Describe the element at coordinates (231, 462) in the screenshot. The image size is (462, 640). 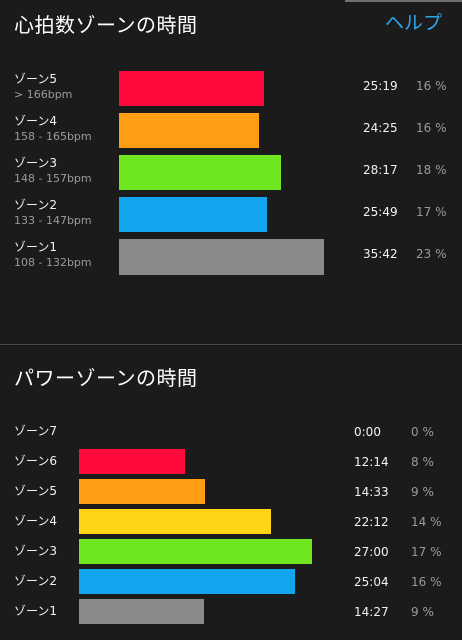
I see `power-zone-row: ゾーン6 12:14 8 %` at that location.